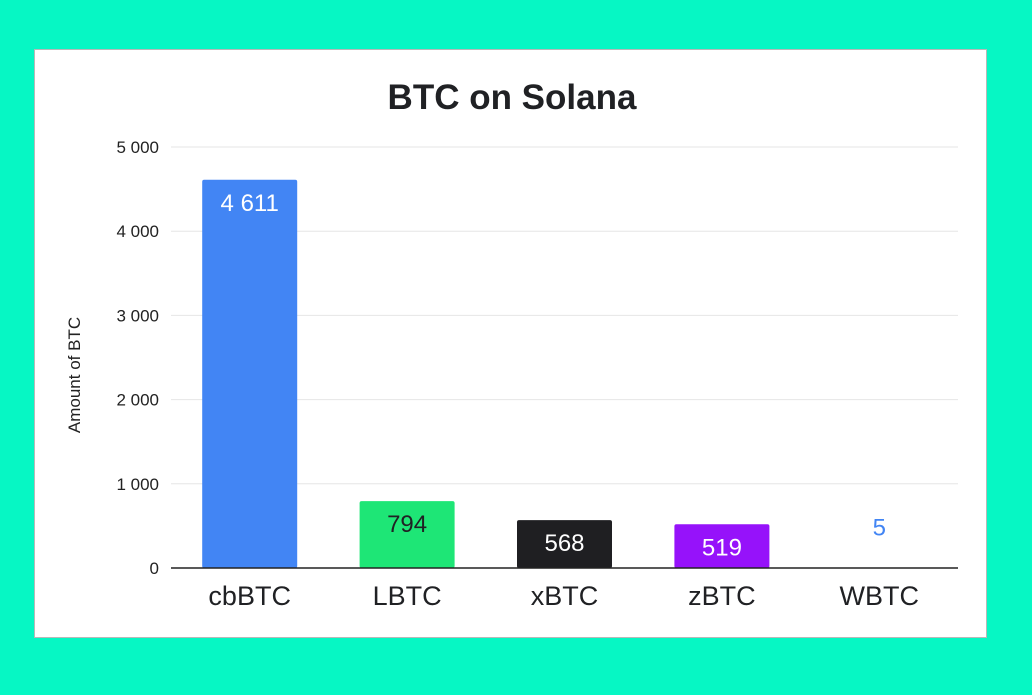  Describe the element at coordinates (137, 400) in the screenshot. I see `y-tick-label: 2 000` at that location.